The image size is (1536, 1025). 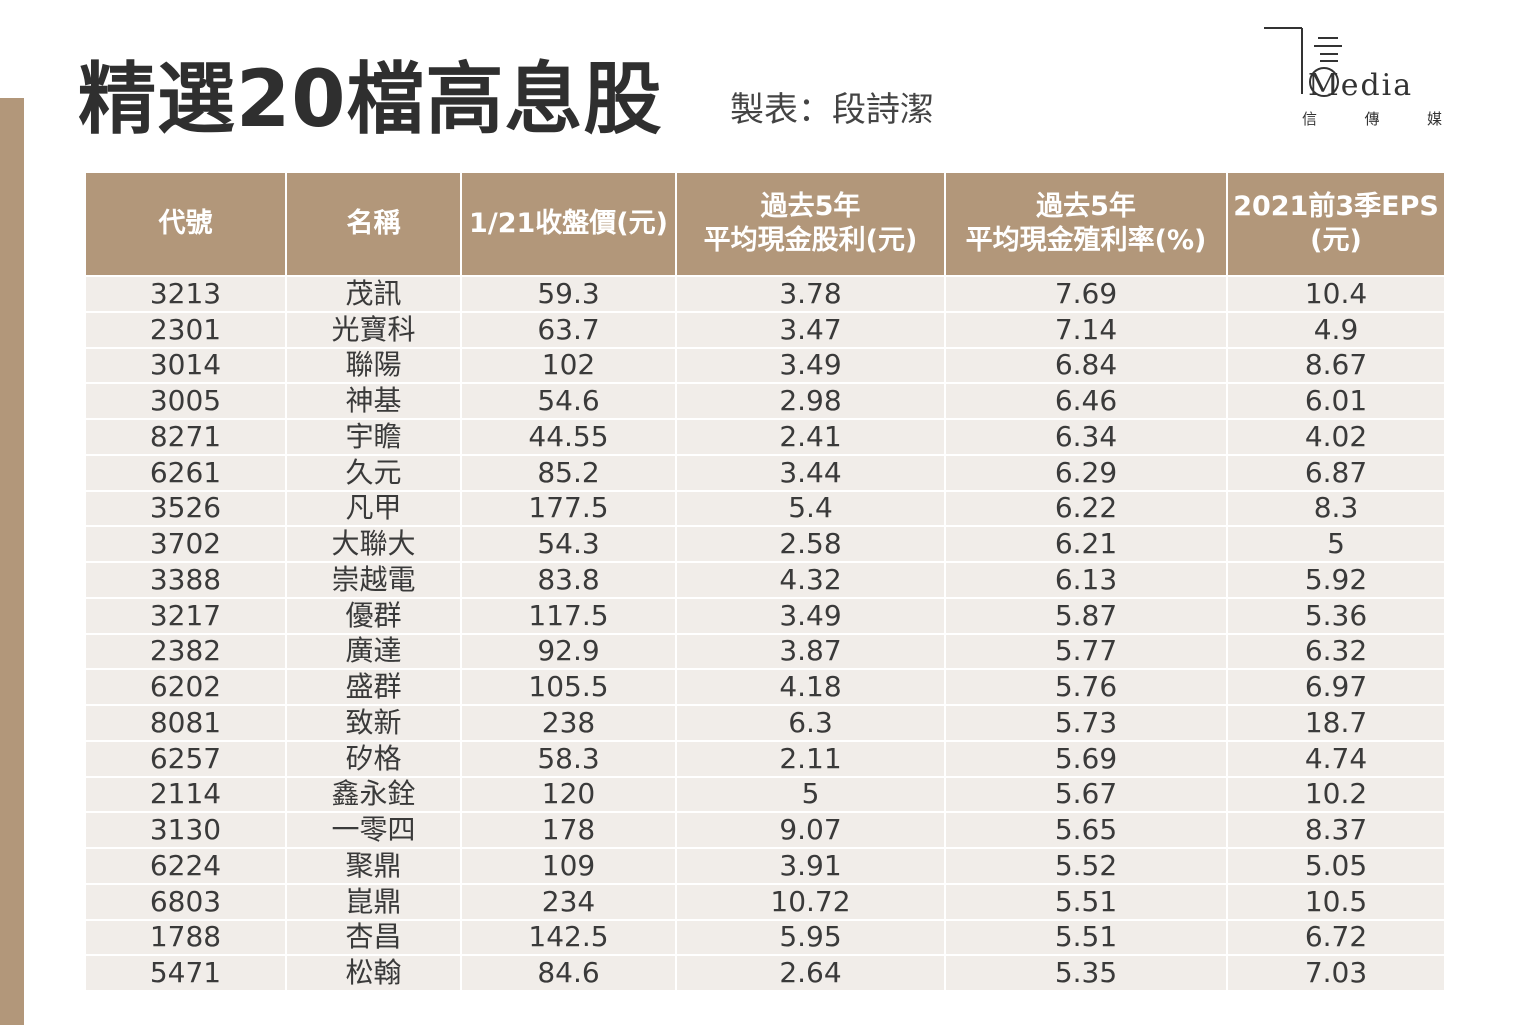 What do you see at coordinates (1335, 722) in the screenshot?
I see `cell-eps: 18.7` at bounding box center [1335, 722].